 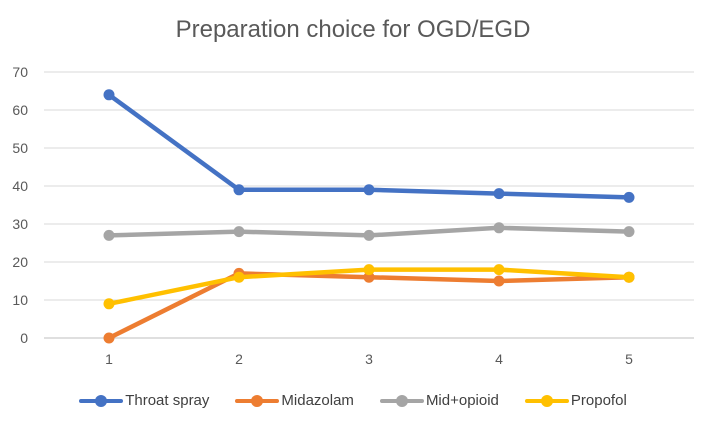 I want to click on legend-label: Mid+opioid, so click(x=462, y=400).